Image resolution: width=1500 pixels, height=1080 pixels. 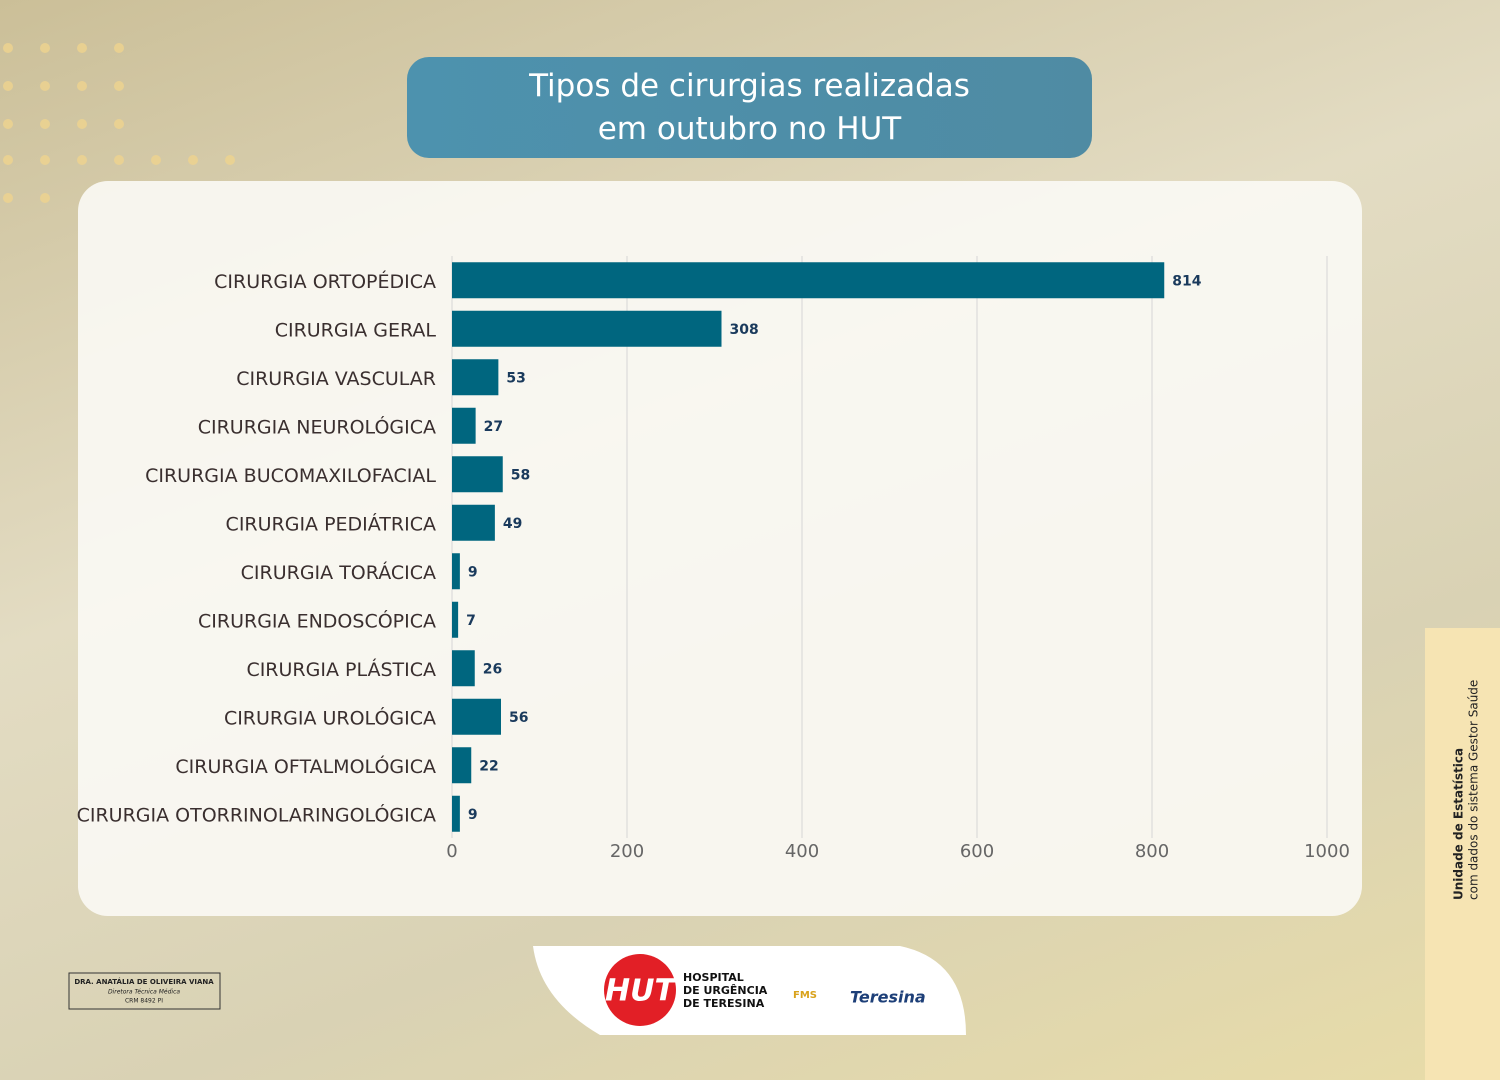 I want to click on signature-box, so click(x=144, y=991).